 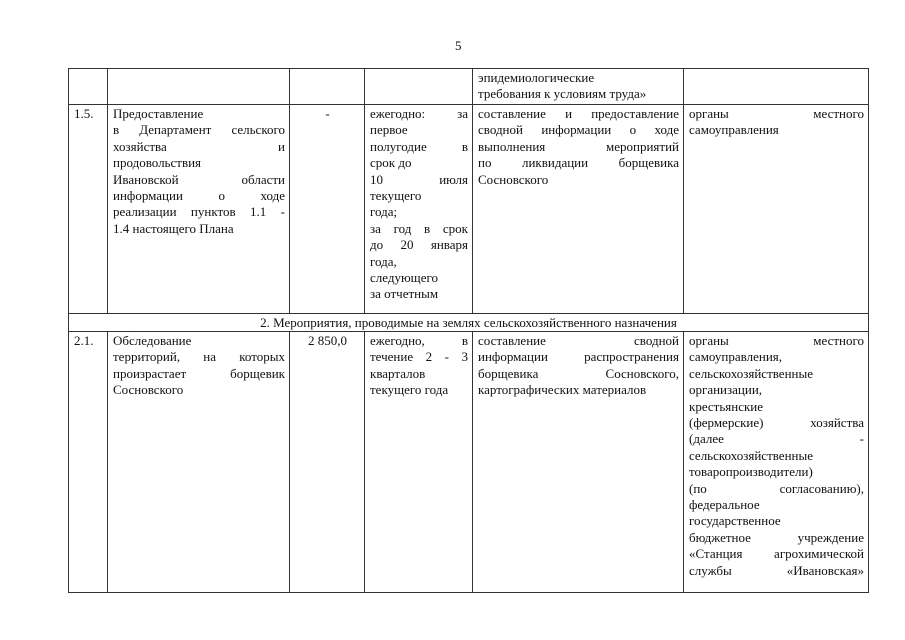 What do you see at coordinates (199, 373) in the screenshot?
I see `text-line: произрастает борщевик` at bounding box center [199, 373].